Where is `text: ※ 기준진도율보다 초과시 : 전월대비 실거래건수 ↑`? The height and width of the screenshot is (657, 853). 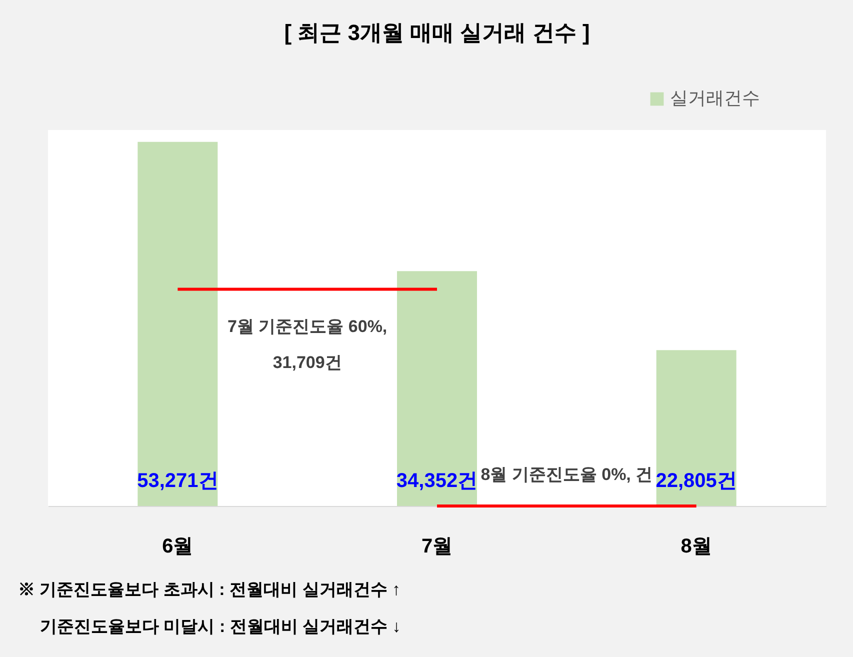
text: ※ 기준진도율보다 초과시 : 전월대비 실거래건수 ↑ is located at coordinates (209, 589).